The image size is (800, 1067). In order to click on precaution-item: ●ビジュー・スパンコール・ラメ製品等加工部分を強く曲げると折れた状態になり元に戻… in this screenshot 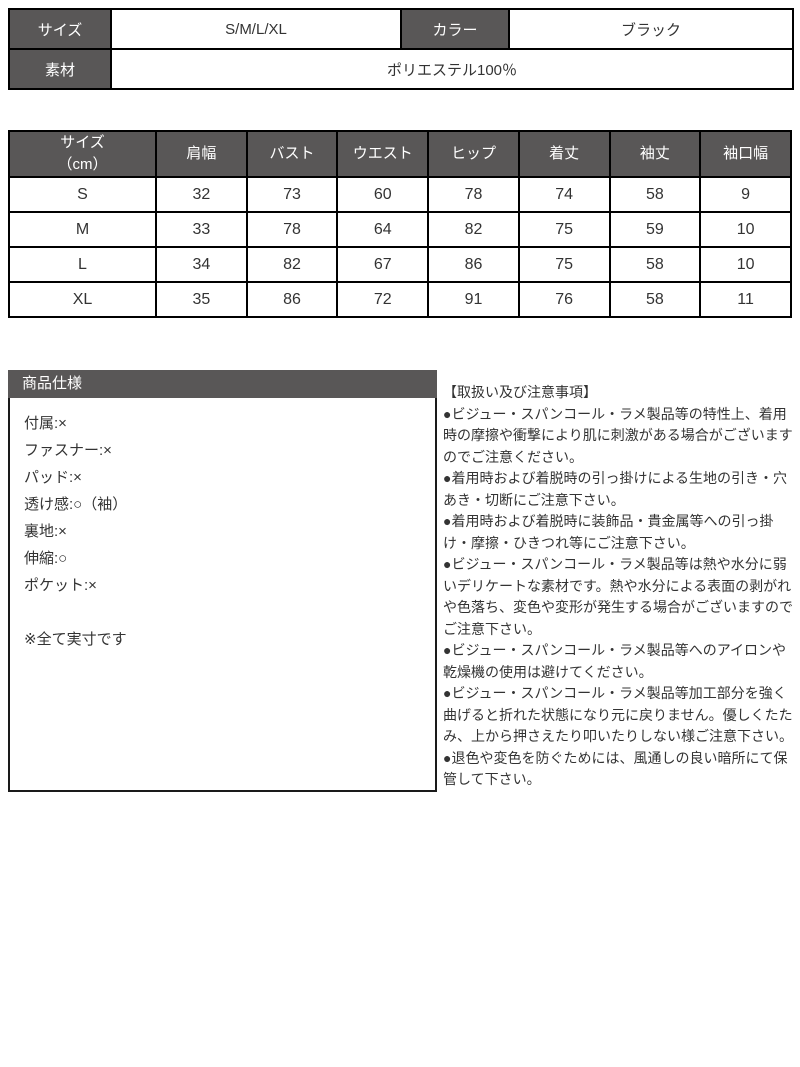, I will do `click(618, 714)`.